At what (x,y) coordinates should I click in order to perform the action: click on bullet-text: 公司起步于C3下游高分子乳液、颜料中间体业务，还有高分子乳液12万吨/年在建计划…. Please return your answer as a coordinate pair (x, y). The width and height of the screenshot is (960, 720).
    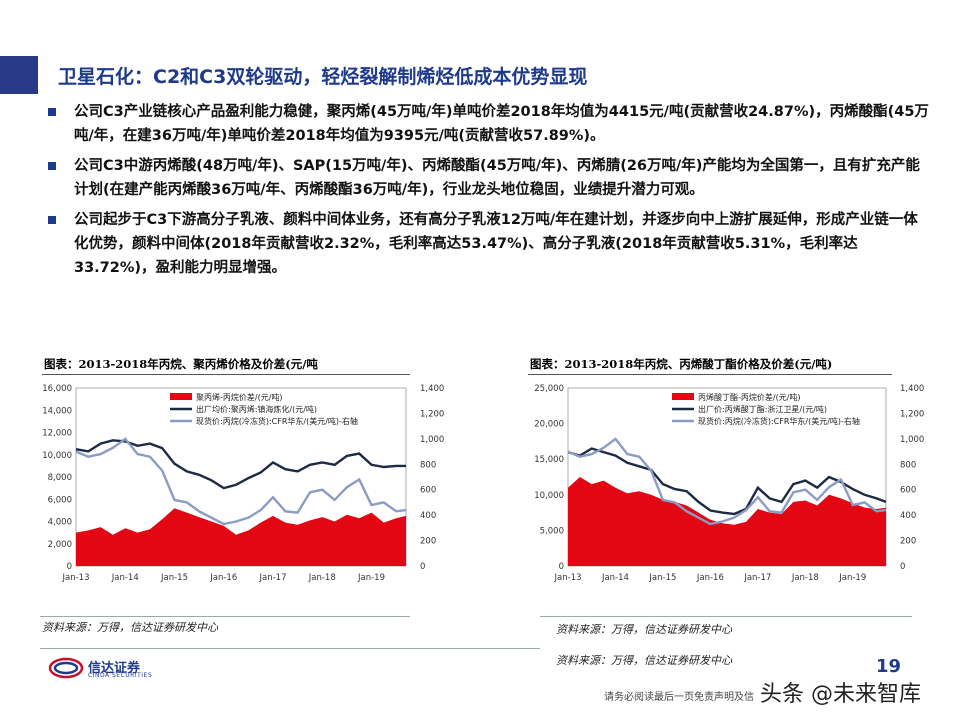
    Looking at the image, I should click on (496, 244).